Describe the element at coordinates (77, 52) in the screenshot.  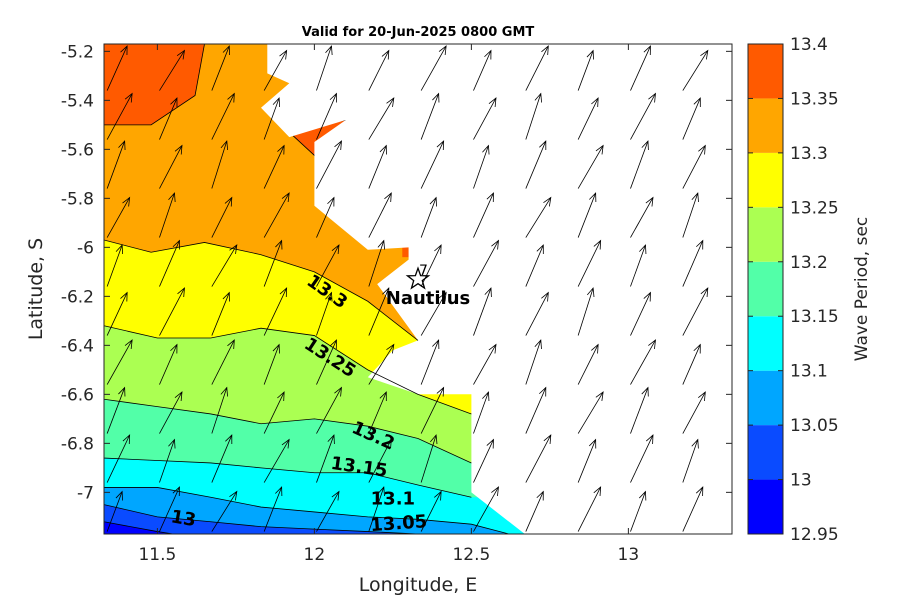
I see `y-tick-label: -5.2` at that location.